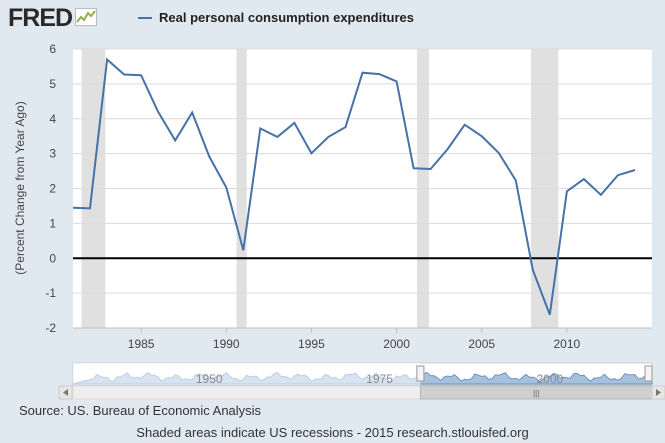  Describe the element at coordinates (52, 154) in the screenshot. I see `y-tick-label: 3` at that location.